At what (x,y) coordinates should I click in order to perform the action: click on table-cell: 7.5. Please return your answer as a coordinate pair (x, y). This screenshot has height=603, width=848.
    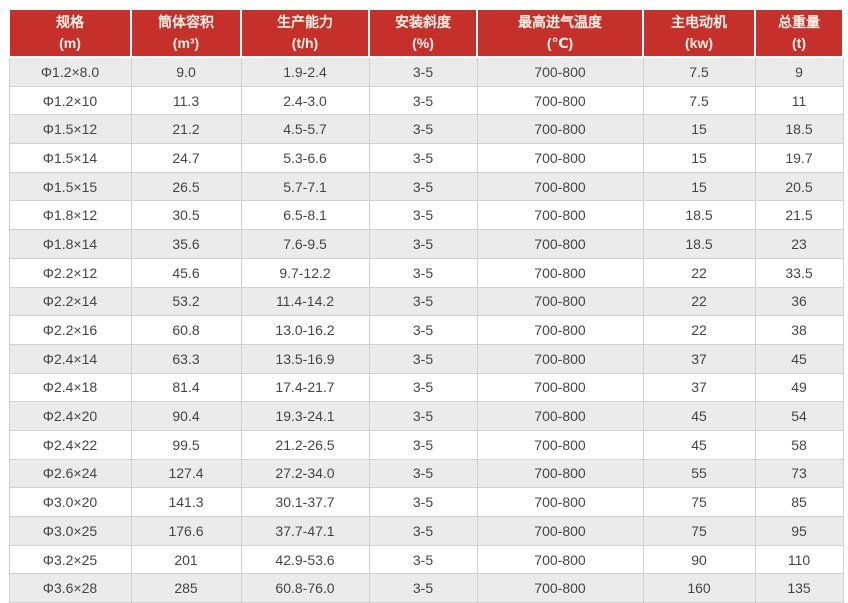
    Looking at the image, I should click on (699, 100).